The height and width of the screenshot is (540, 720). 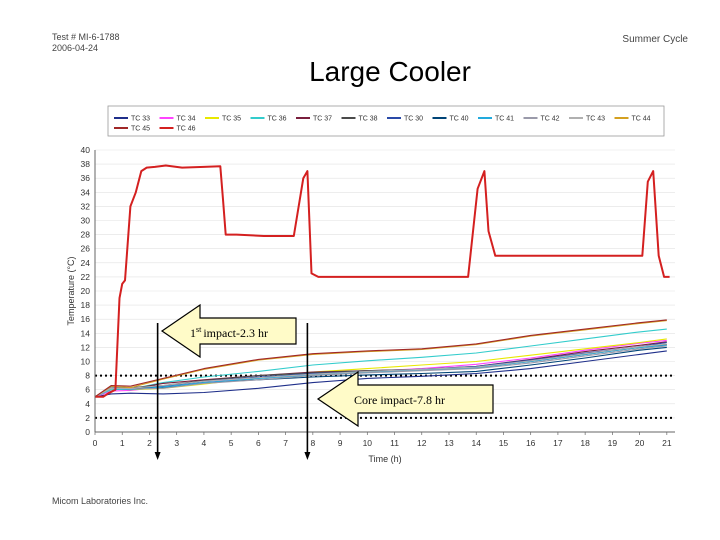 What do you see at coordinates (504, 443) in the screenshot?
I see `x-tick-label: 15` at bounding box center [504, 443].